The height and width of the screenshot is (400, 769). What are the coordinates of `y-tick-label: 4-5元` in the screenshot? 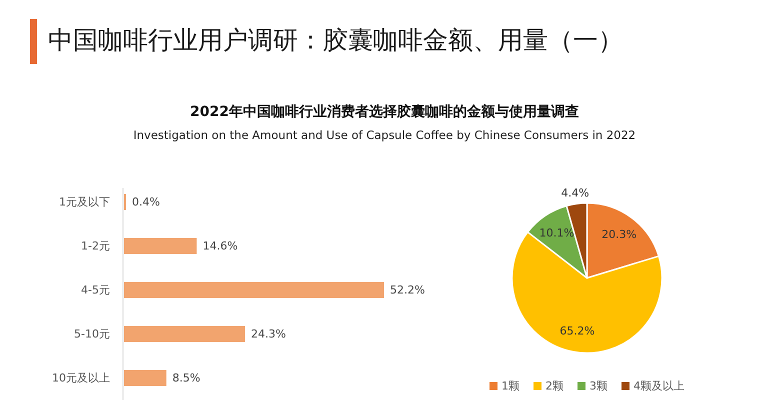 It's located at (95, 290).